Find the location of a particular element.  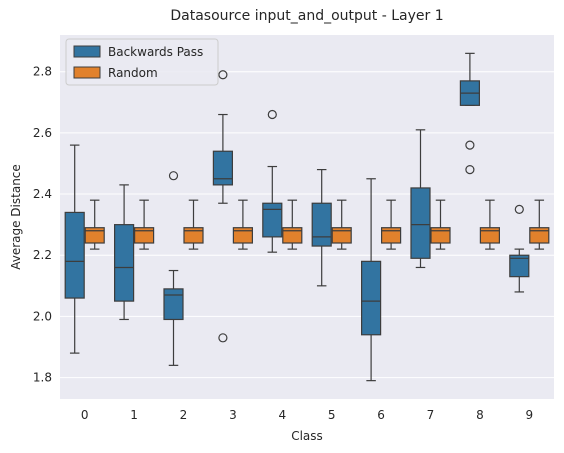

y-tick-label: 2.4 is located at coordinates (42, 194).